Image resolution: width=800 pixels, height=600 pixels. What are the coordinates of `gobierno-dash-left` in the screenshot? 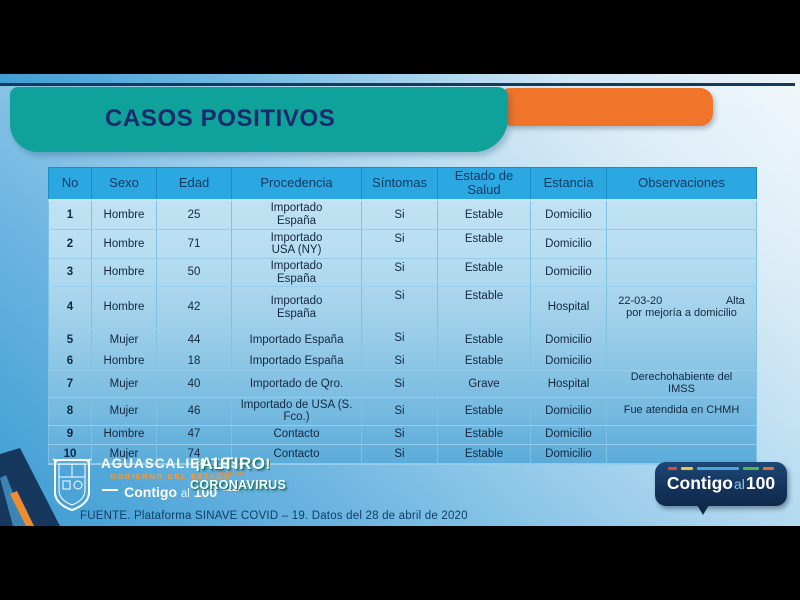 It's located at (110, 490).